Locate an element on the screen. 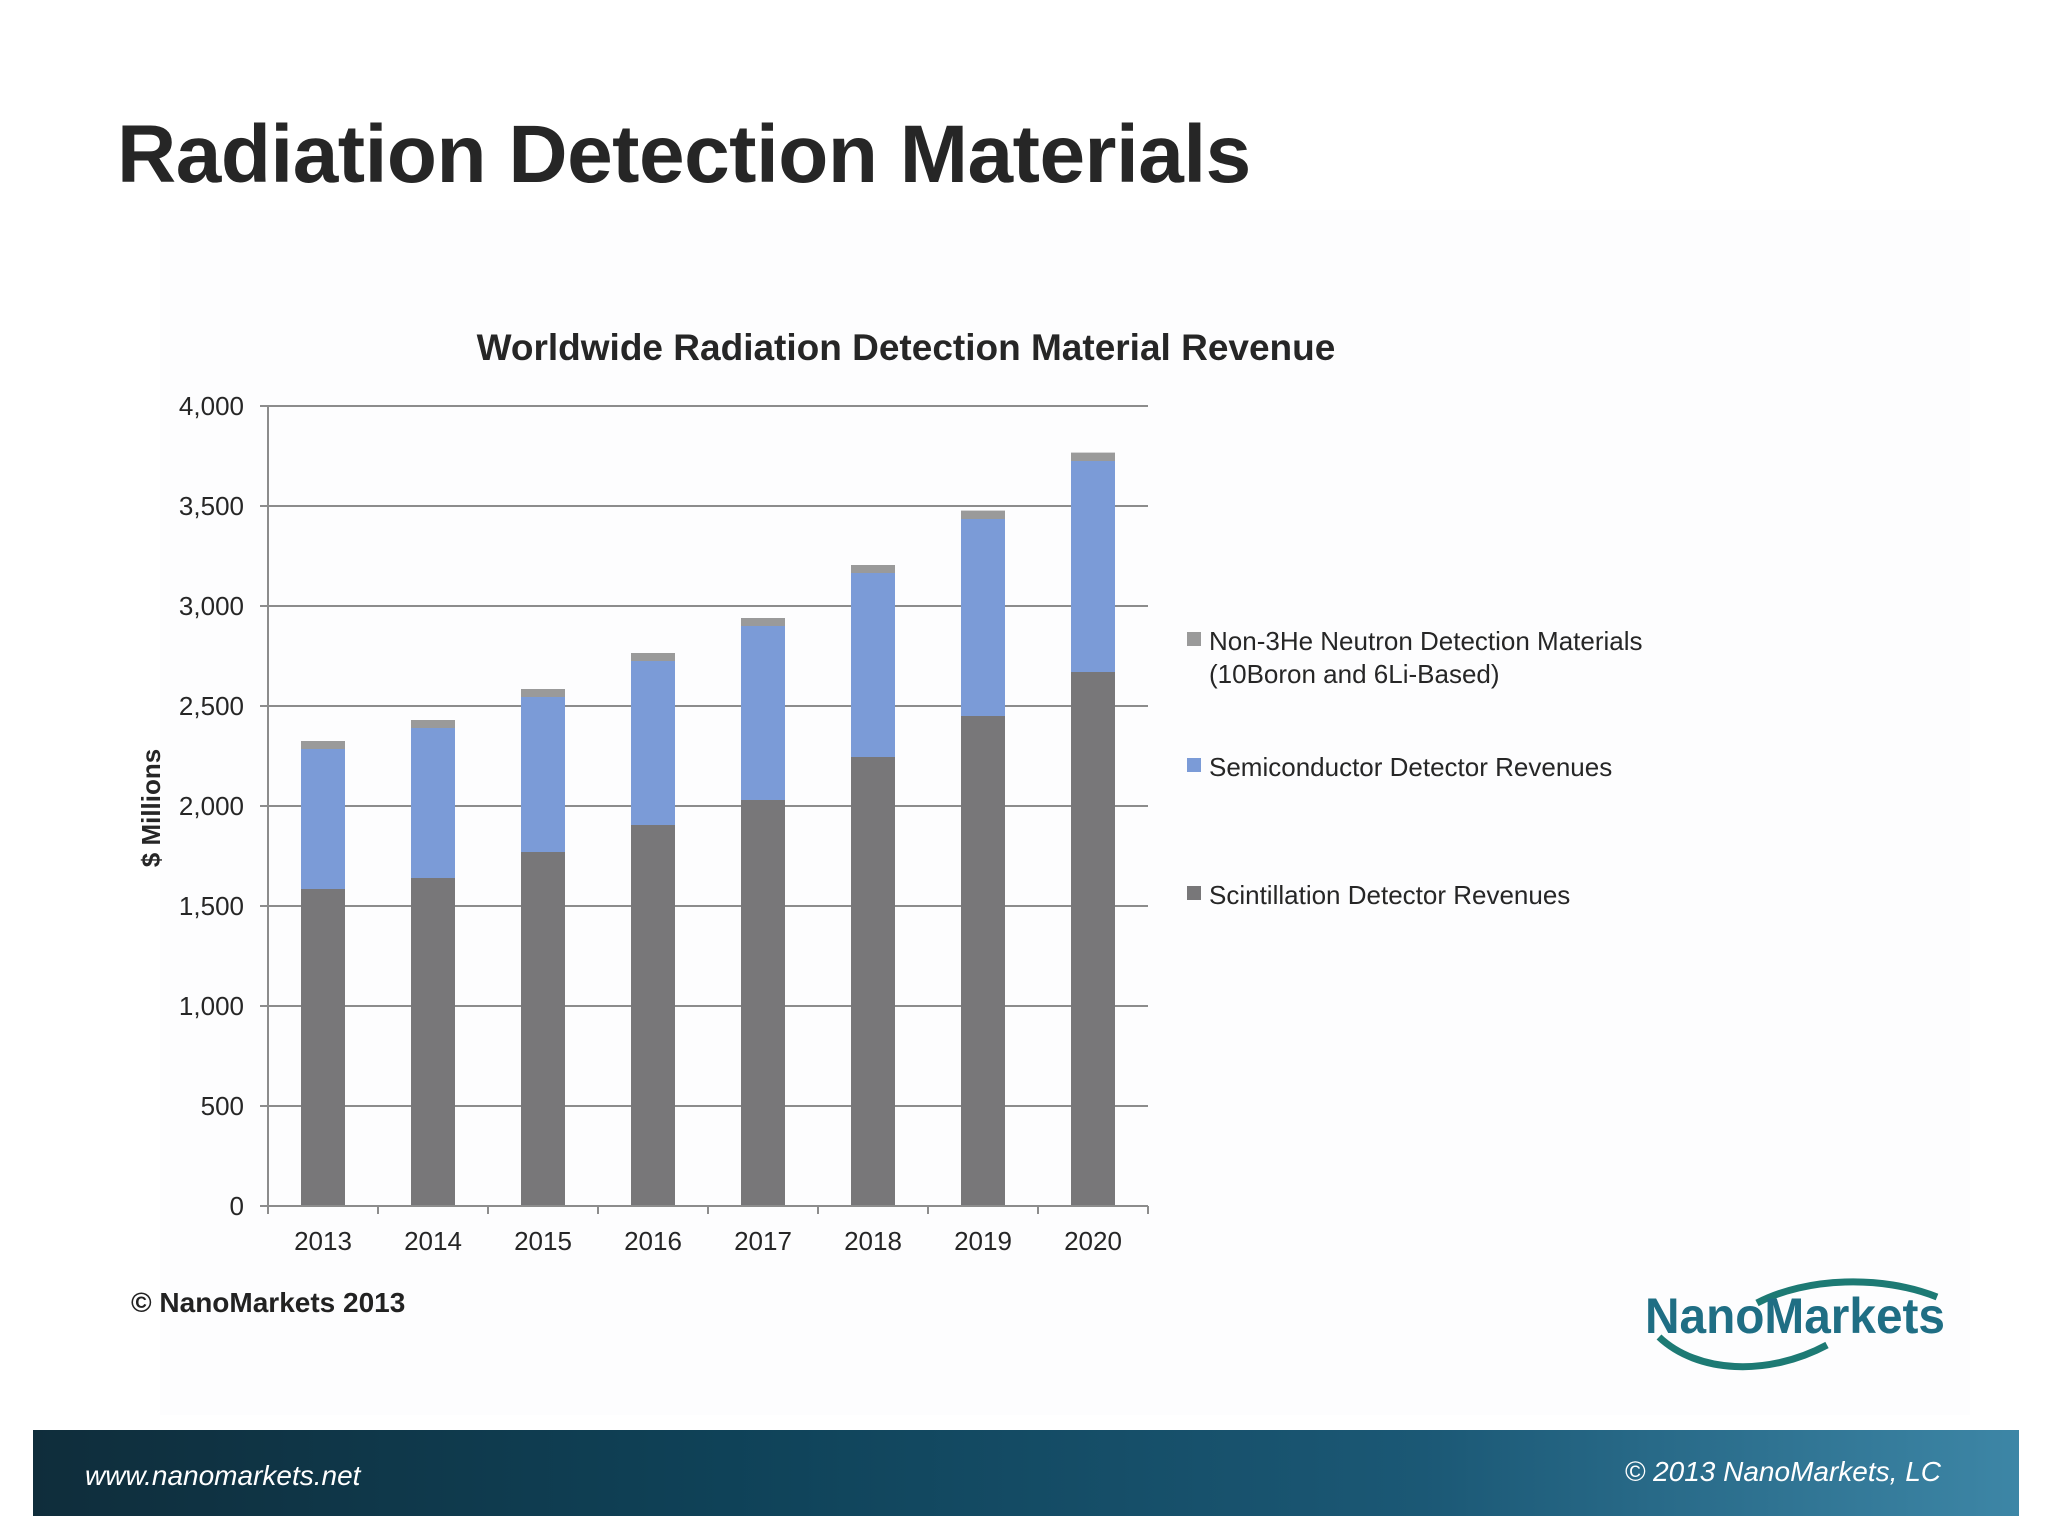  legend-label: Non-3He Neutron Detection Materials is located at coordinates (1426, 641).